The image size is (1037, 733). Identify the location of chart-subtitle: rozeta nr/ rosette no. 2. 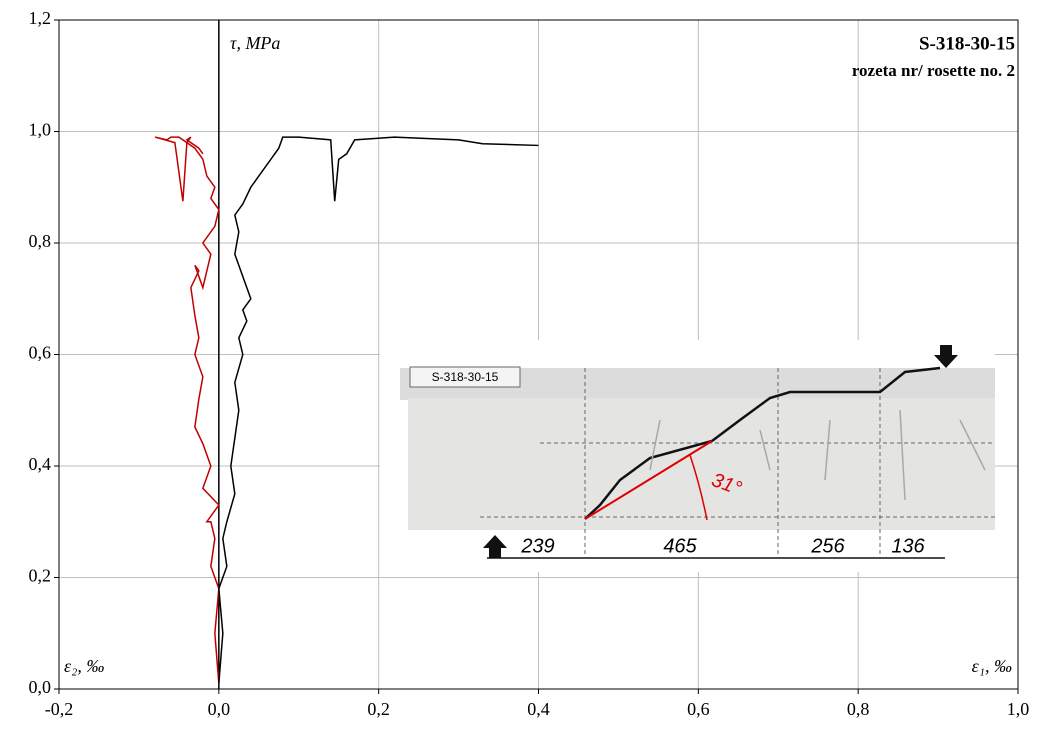
(933, 70).